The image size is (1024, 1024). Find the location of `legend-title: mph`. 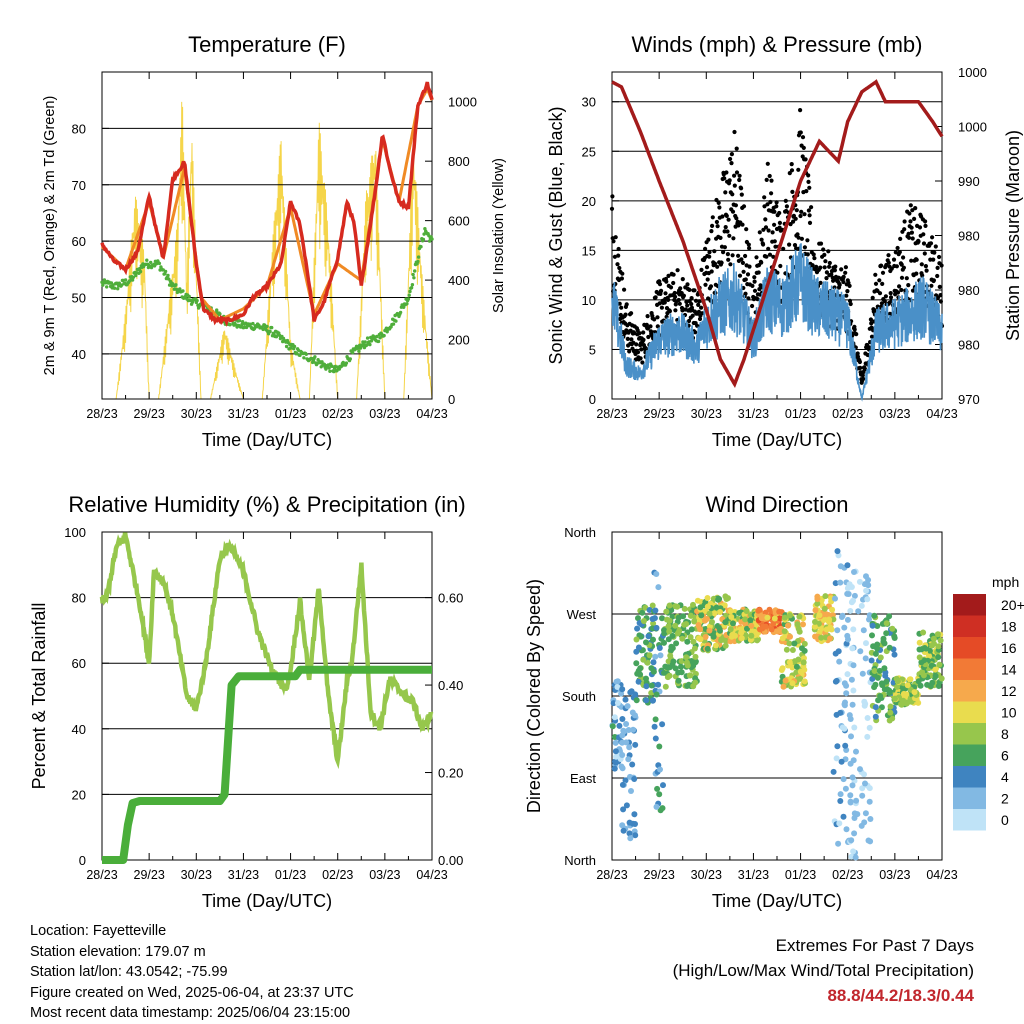

legend-title: mph is located at coordinates (1005, 582).